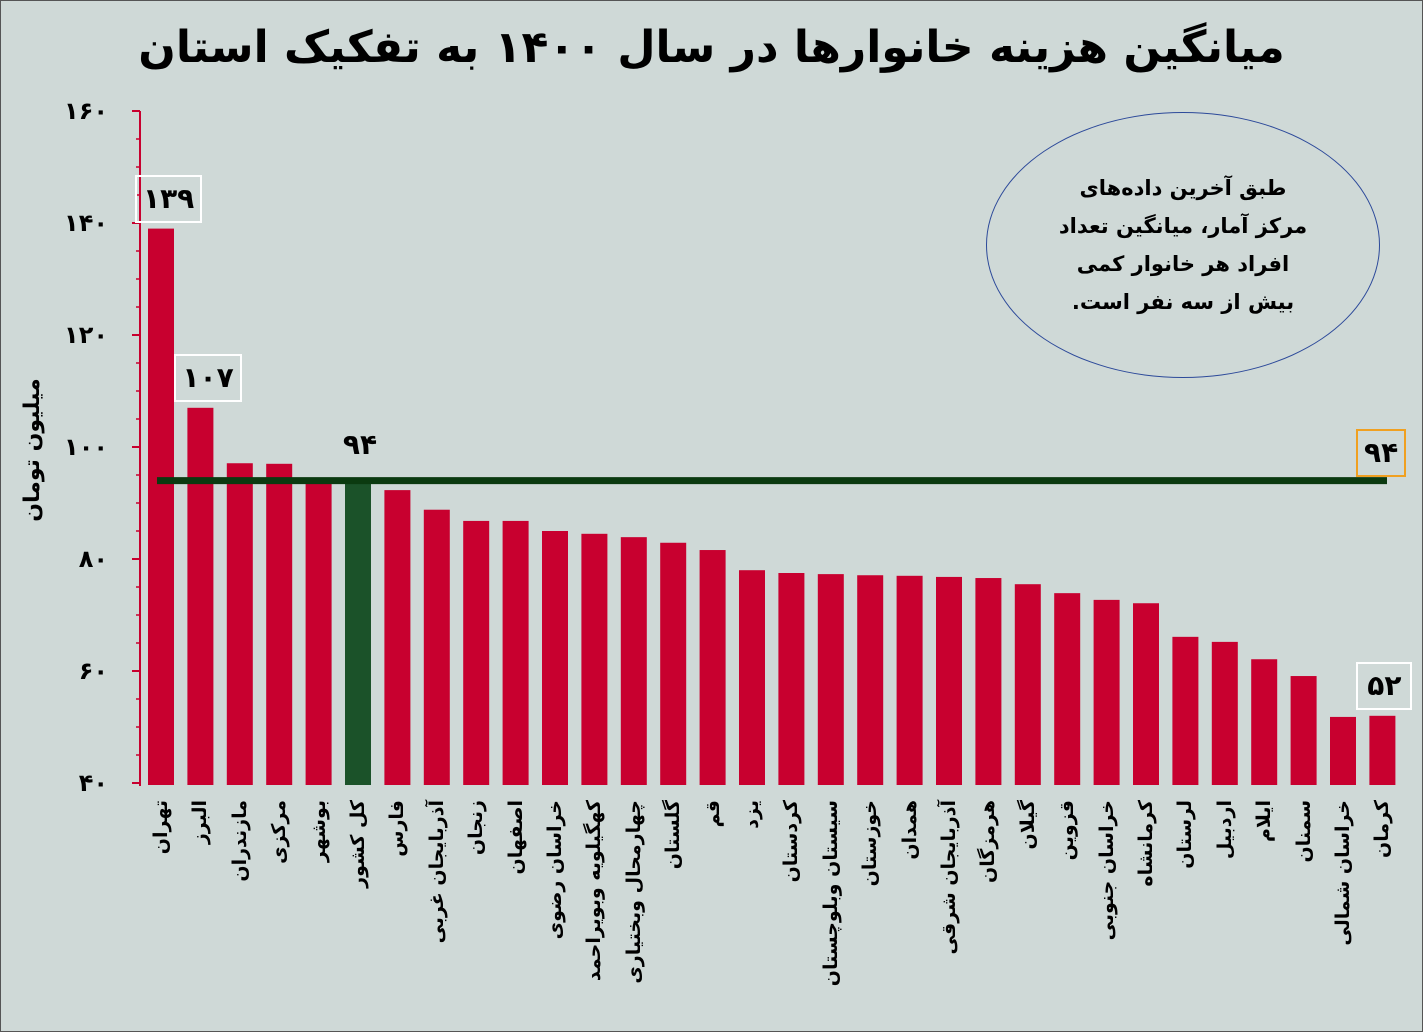  What do you see at coordinates (949, 877) in the screenshot?
I see `x-tick-label: آذربایجان شرقی` at bounding box center [949, 877].